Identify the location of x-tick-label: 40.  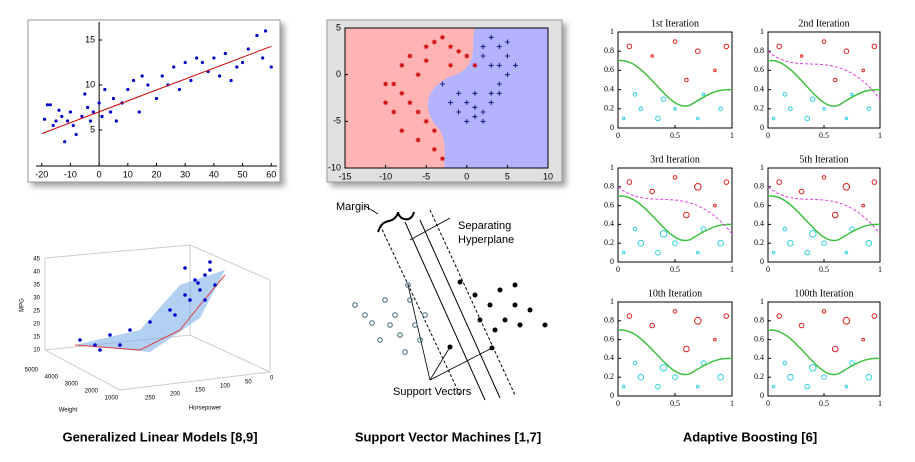
(214, 174).